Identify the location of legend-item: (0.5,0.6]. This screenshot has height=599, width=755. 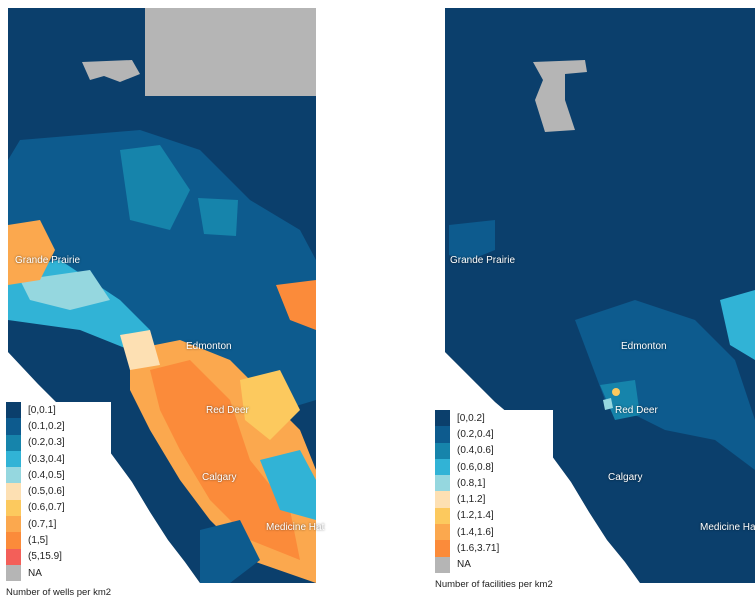
(58, 491).